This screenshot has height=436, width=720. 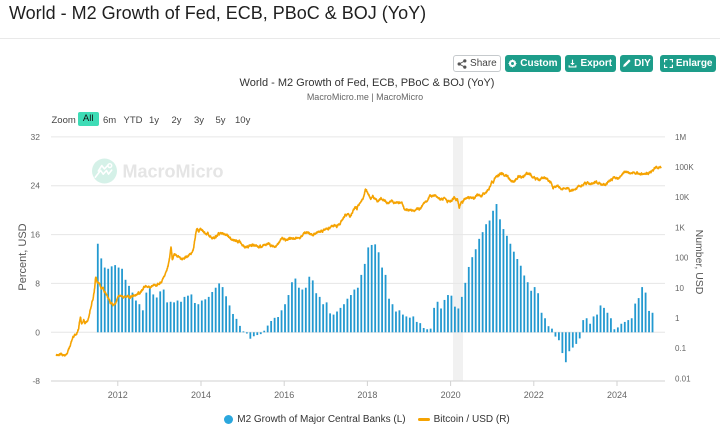 What do you see at coordinates (680, 137) in the screenshot?
I see `svg-text: 1M` at bounding box center [680, 137].